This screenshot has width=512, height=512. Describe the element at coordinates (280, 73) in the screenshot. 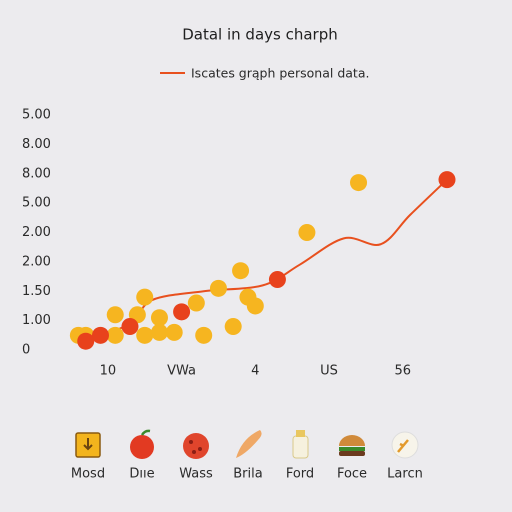

I see `legend-label: Iscates grąph personal data.` at that location.